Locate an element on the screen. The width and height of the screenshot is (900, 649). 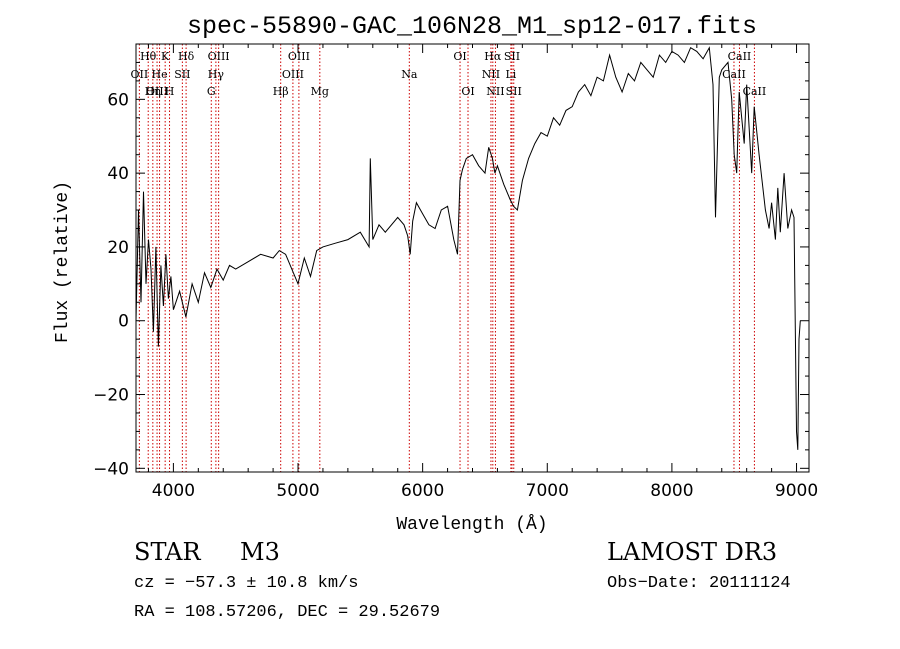
spectral-line-label: Hδ is located at coordinates (186, 56).